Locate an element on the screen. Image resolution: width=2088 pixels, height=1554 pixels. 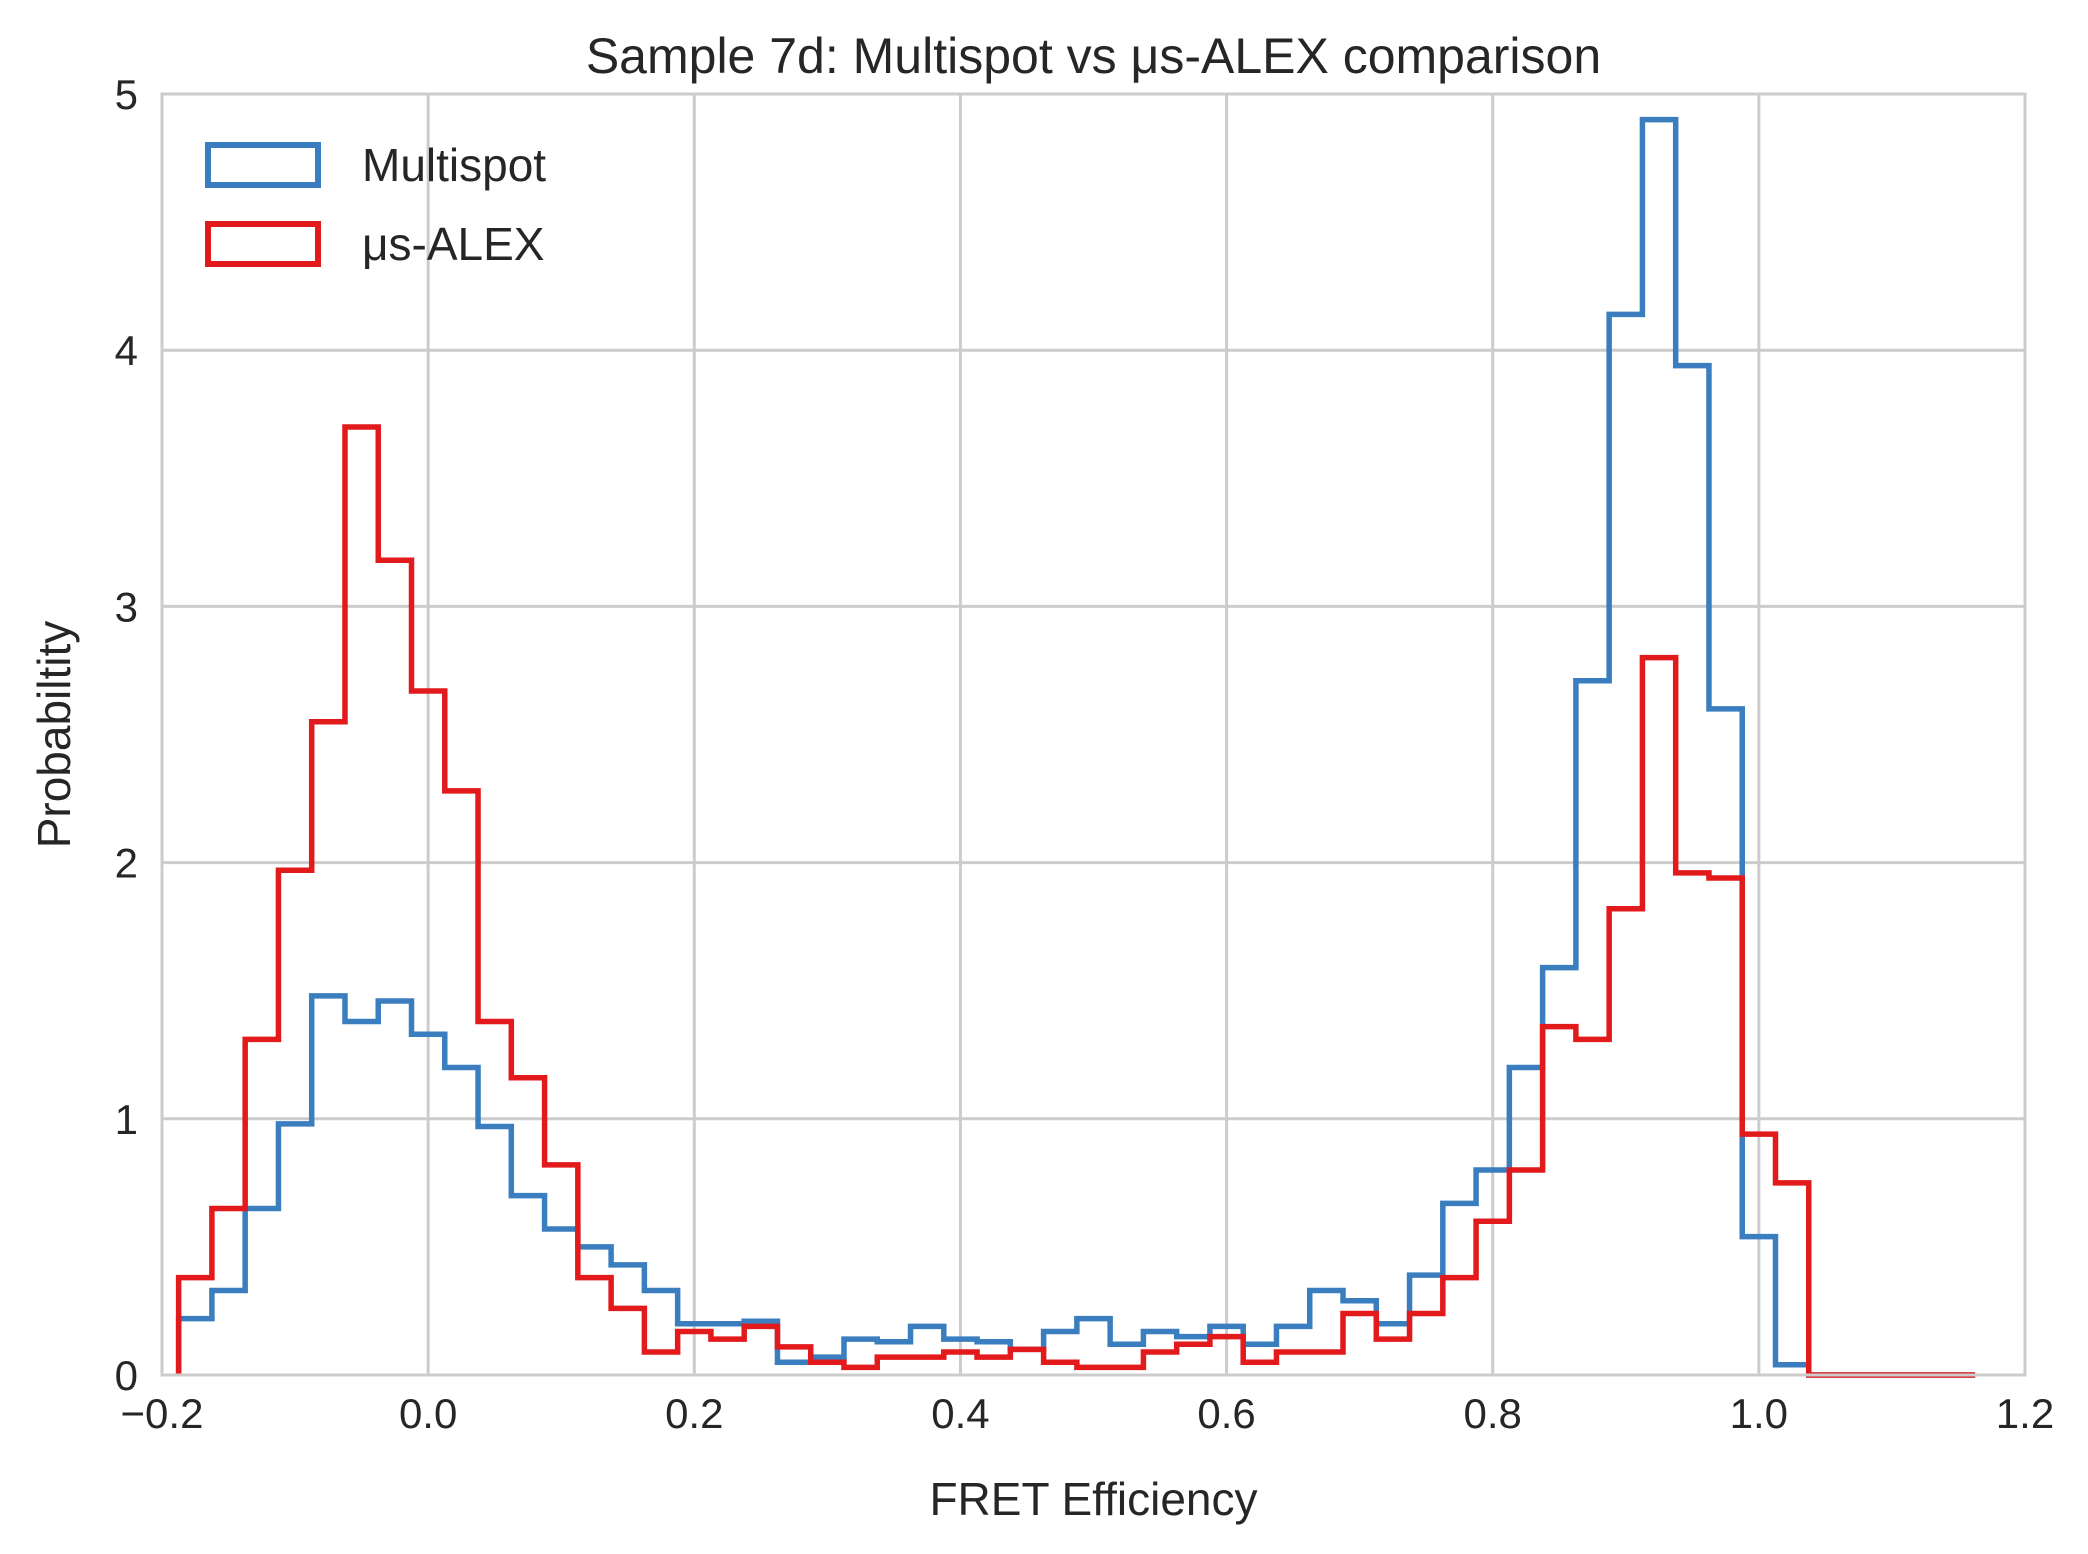
y-tick-label: 4 is located at coordinates (126, 350).